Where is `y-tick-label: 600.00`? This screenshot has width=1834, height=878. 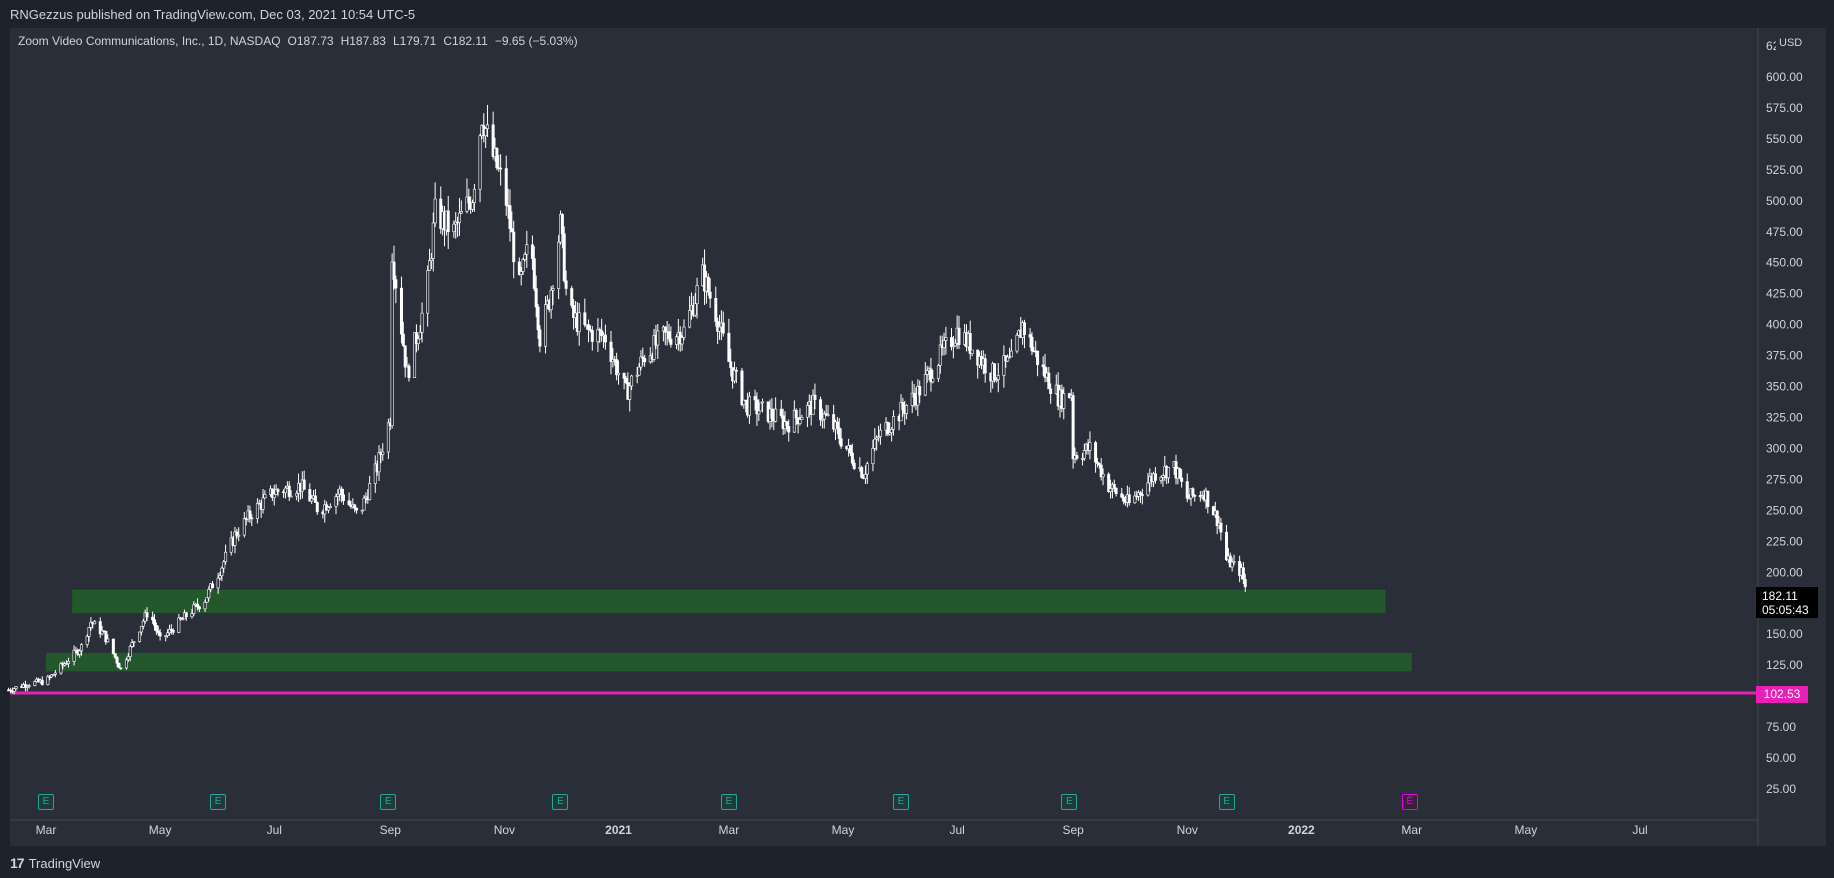
y-tick-label: 600.00 is located at coordinates (1784, 77).